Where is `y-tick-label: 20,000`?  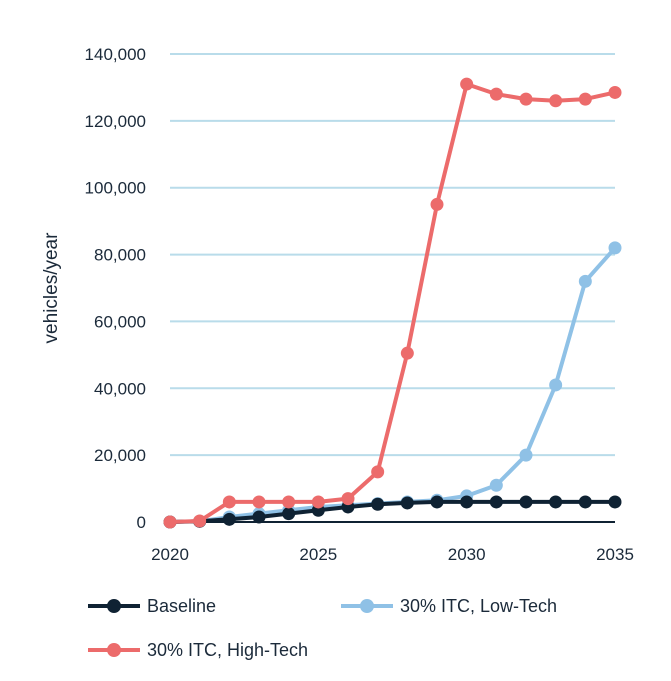 y-tick-label: 20,000 is located at coordinates (120, 455).